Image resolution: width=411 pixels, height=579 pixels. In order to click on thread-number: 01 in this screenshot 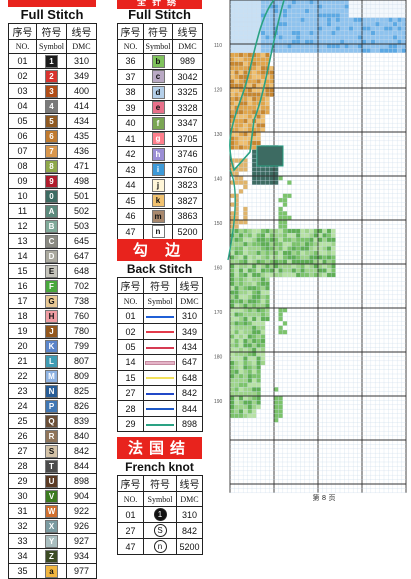, I will do `click(22, 61)`.